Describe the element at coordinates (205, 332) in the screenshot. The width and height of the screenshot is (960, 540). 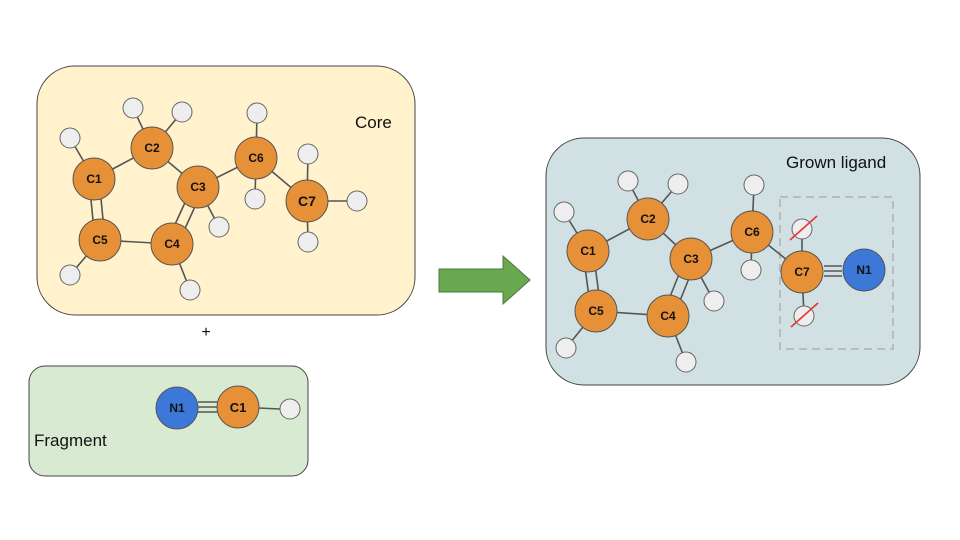
I see `plus-sign: +` at that location.